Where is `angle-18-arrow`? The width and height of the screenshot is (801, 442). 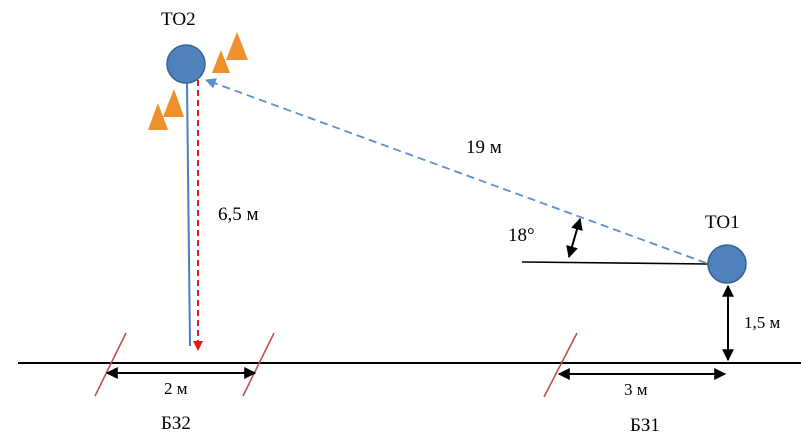
angle-18-arrow is located at coordinates (574, 238).